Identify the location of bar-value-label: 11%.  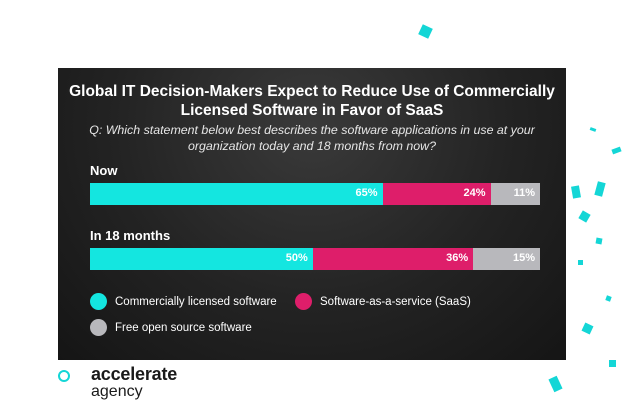
(524, 193).